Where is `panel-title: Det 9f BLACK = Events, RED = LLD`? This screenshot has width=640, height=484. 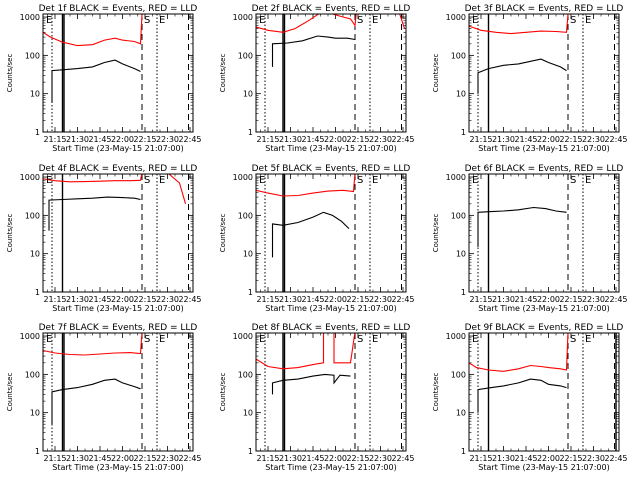
panel-title: Det 9f BLACK = Events, RED = LLD is located at coordinates (544, 328).